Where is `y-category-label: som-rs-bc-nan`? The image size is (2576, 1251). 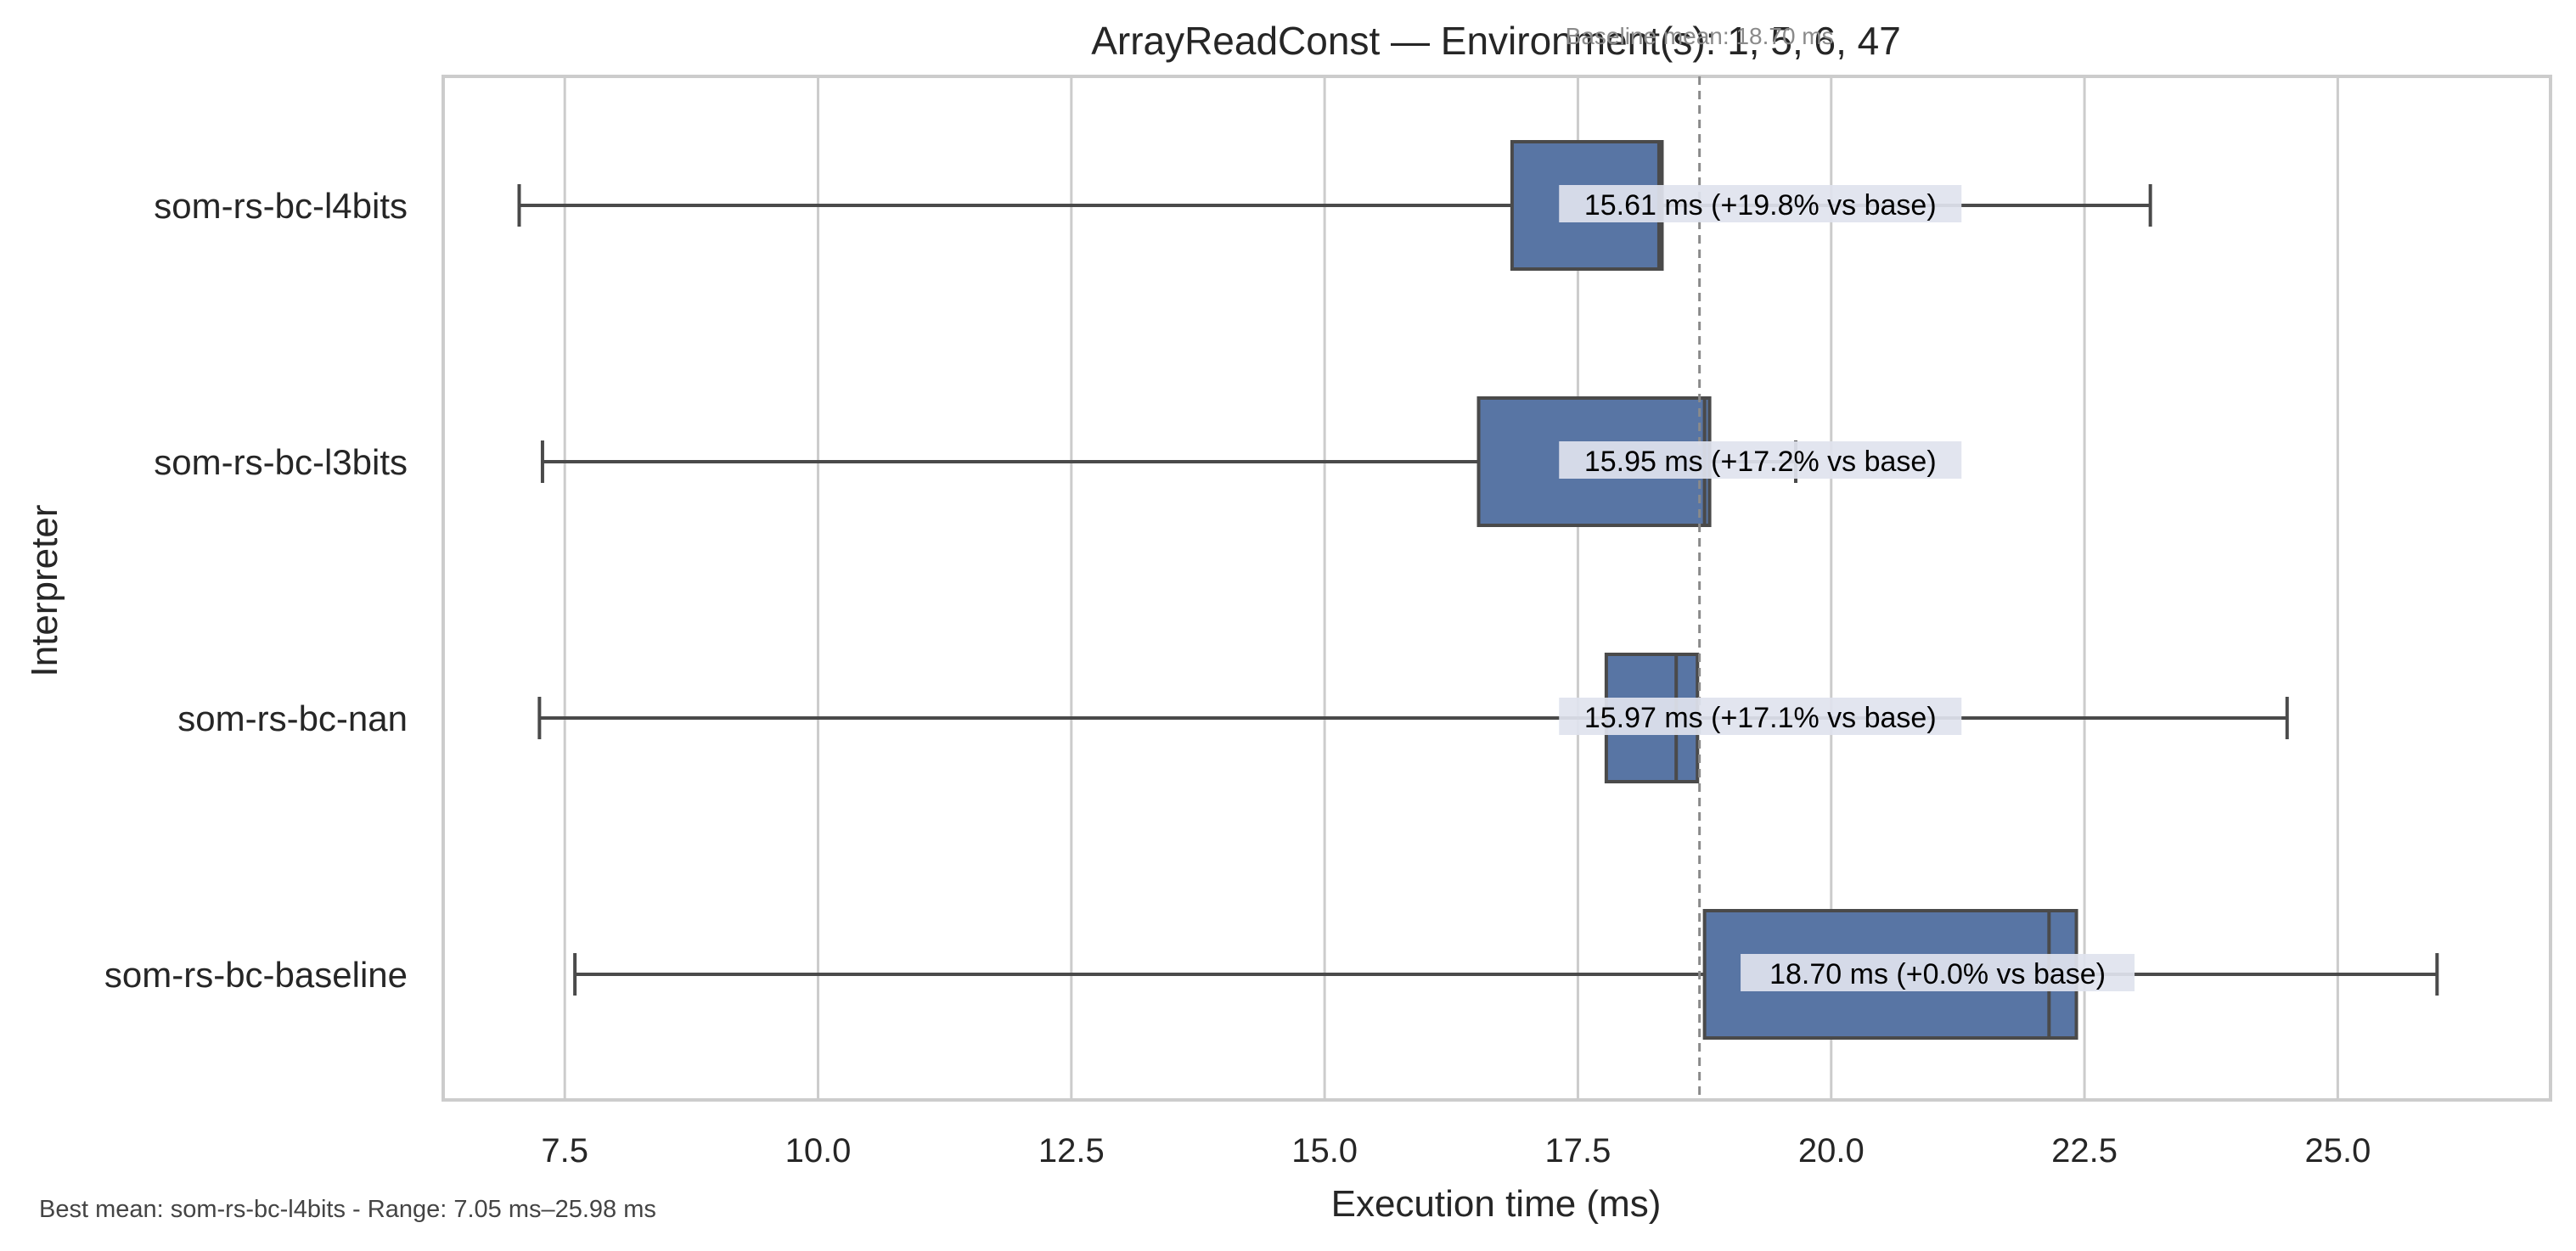
y-category-label: som-rs-bc-nan is located at coordinates (292, 718).